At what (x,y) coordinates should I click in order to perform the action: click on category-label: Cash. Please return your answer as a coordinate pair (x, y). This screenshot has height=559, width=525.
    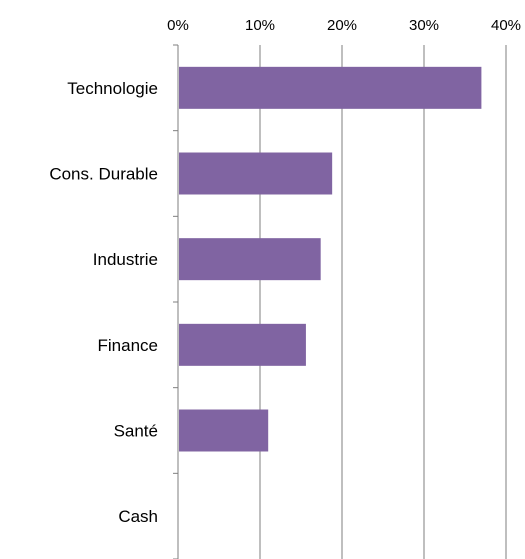
    Looking at the image, I should click on (138, 516).